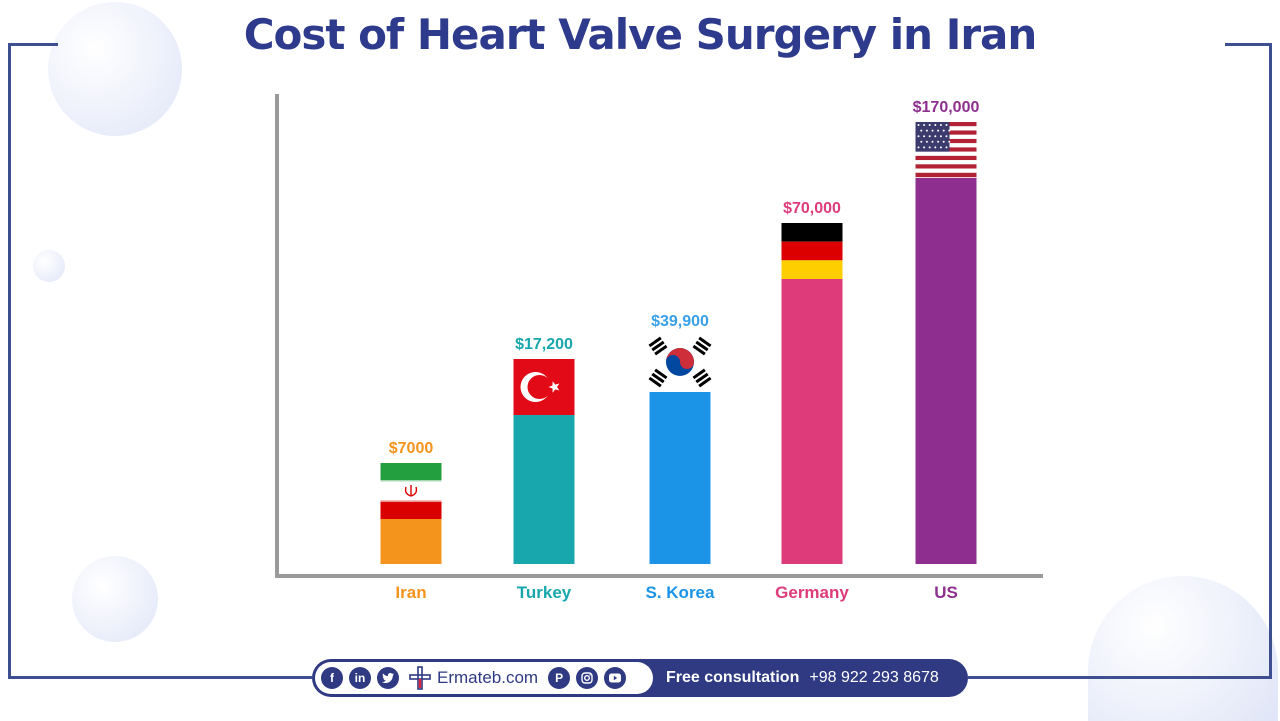 The height and width of the screenshot is (721, 1280). Describe the element at coordinates (411, 448) in the screenshot. I see `value-label: $7000` at that location.